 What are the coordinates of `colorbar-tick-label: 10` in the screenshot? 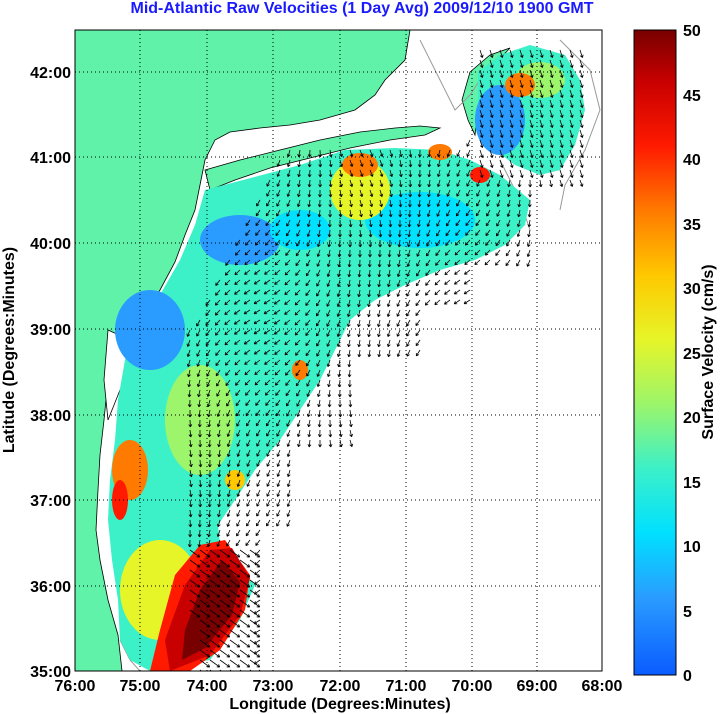 It's located at (692, 547).